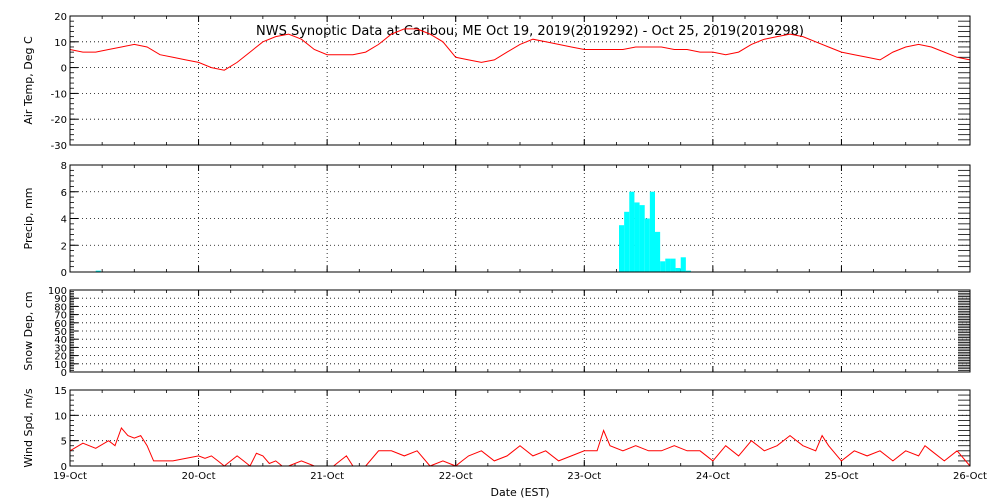 The height and width of the screenshot is (500, 1000). What do you see at coordinates (28, 80) in the screenshot?
I see `air-temp-y-axis-label: Air Temp, Deg C` at bounding box center [28, 80].